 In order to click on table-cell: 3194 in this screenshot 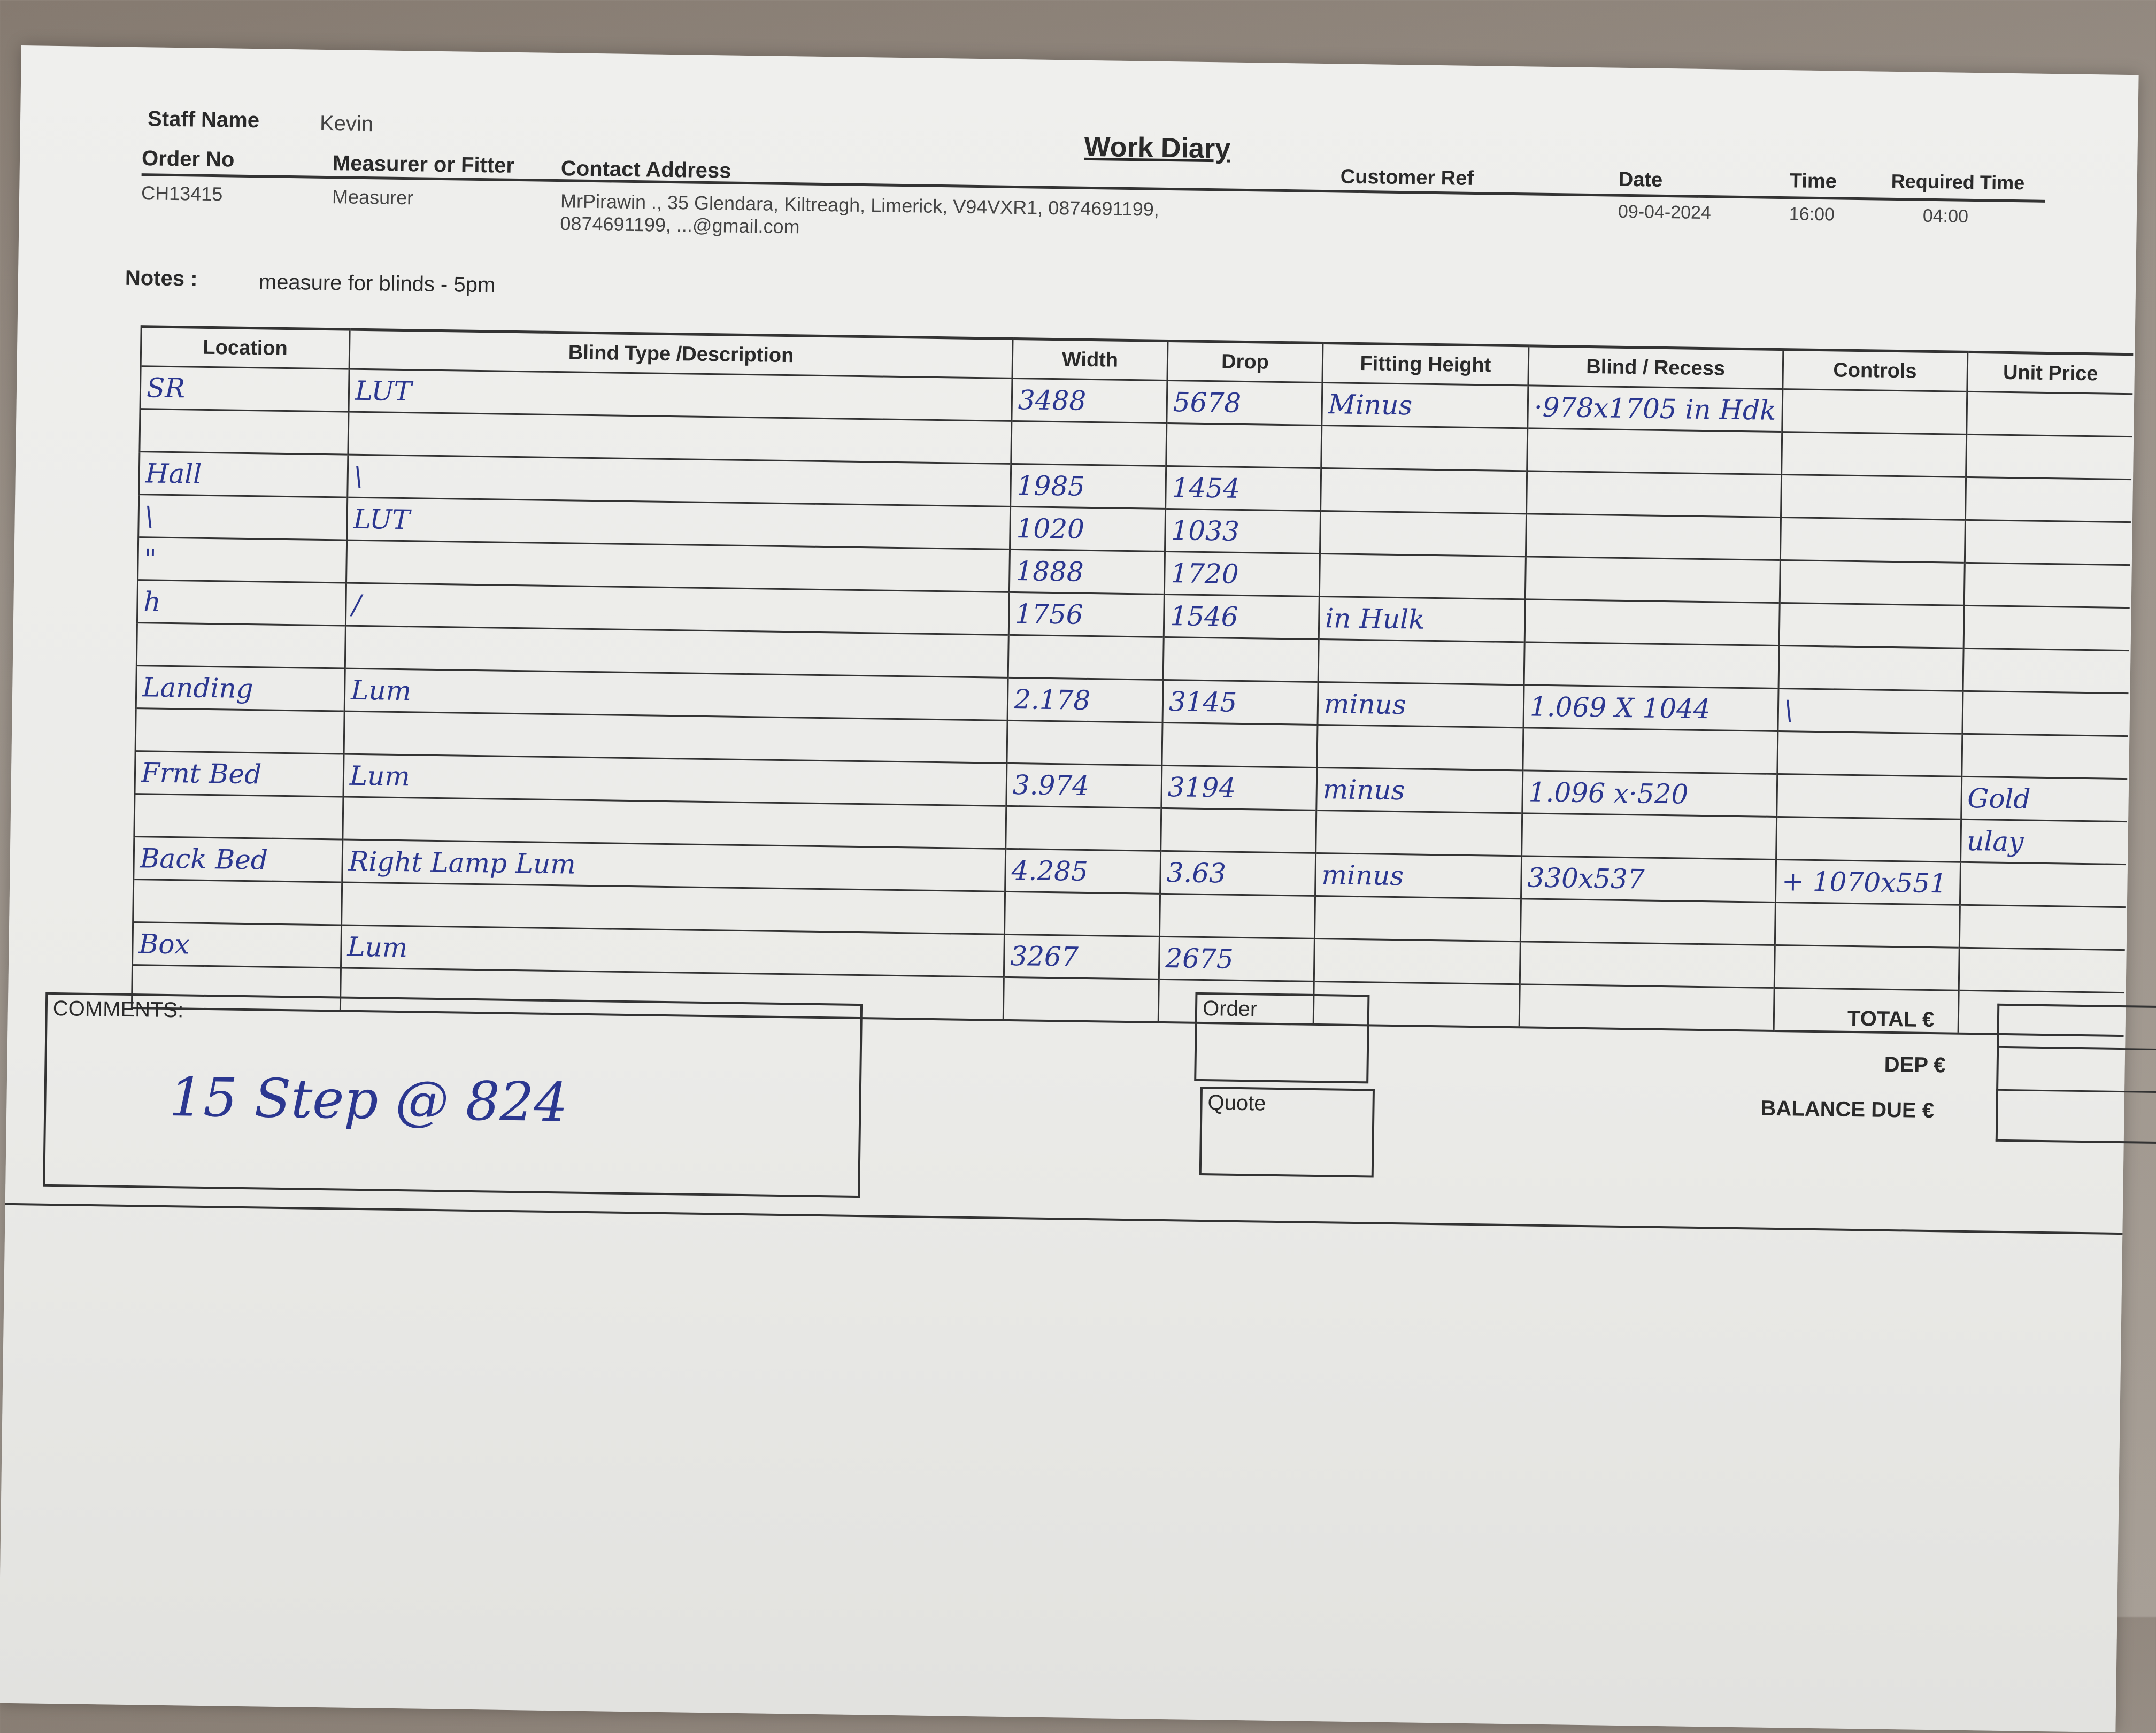, I will do `click(1239, 788)`.